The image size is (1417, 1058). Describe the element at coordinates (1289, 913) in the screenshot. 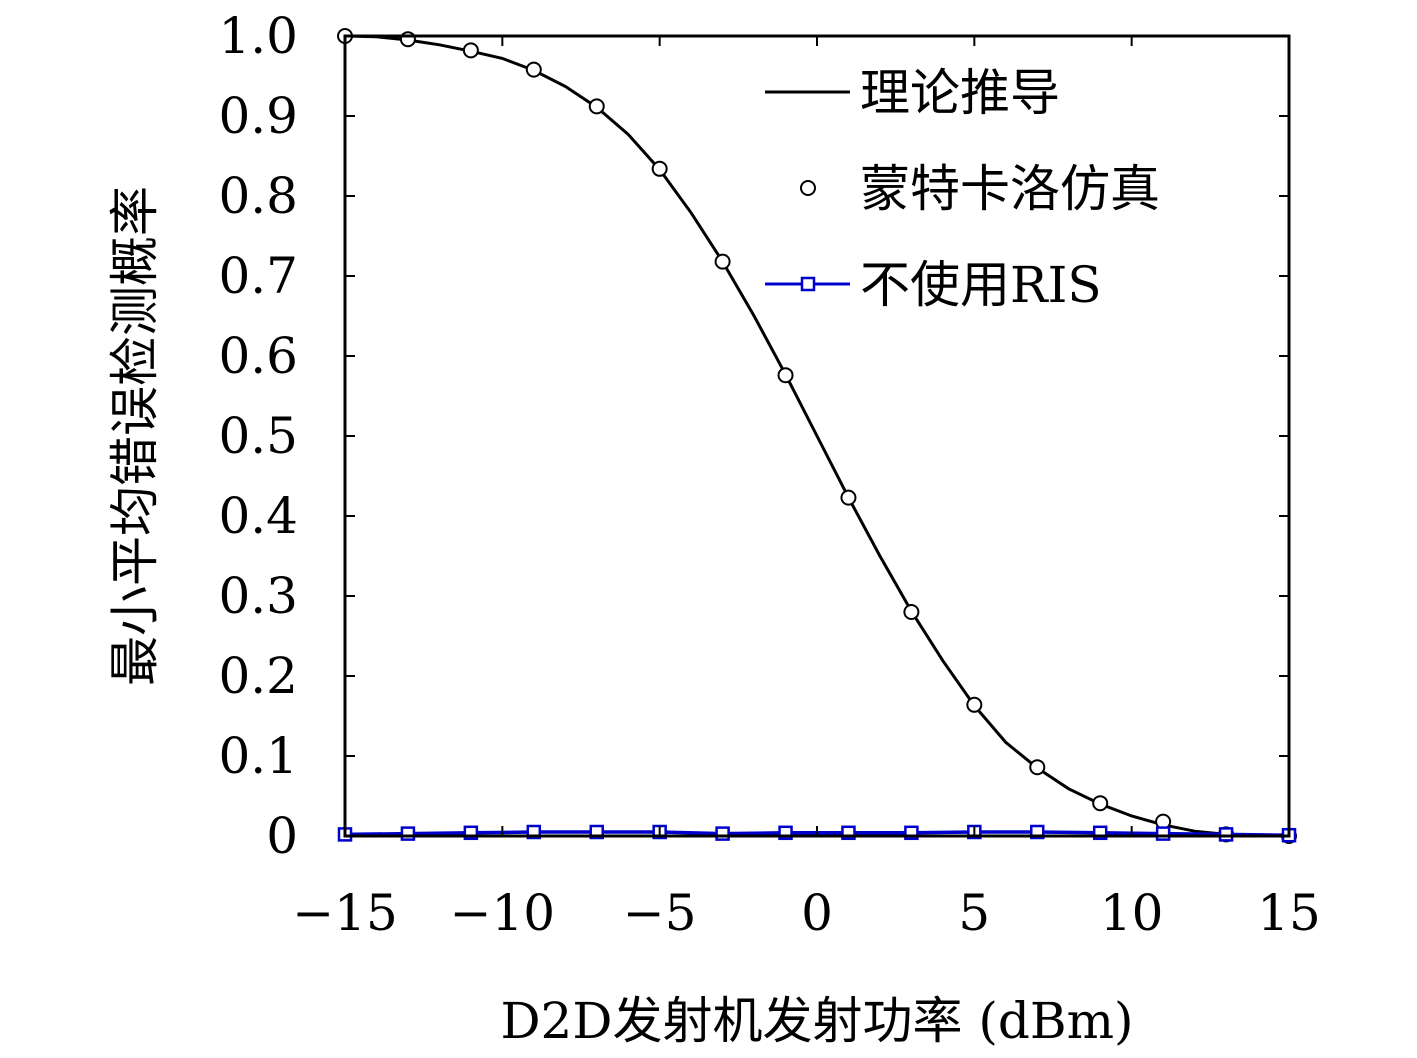

I see `x-tick-label: 15` at that location.